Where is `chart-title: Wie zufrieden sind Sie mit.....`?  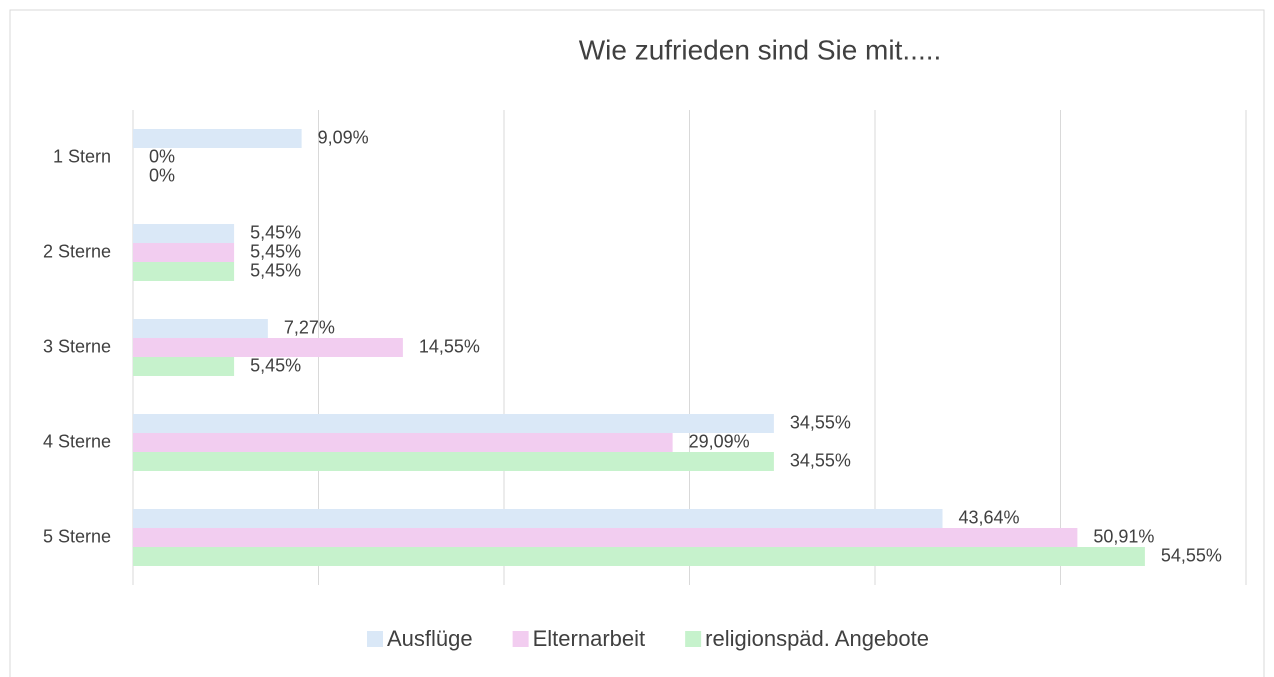 chart-title: Wie zufrieden sind Sie mit..... is located at coordinates (760, 49).